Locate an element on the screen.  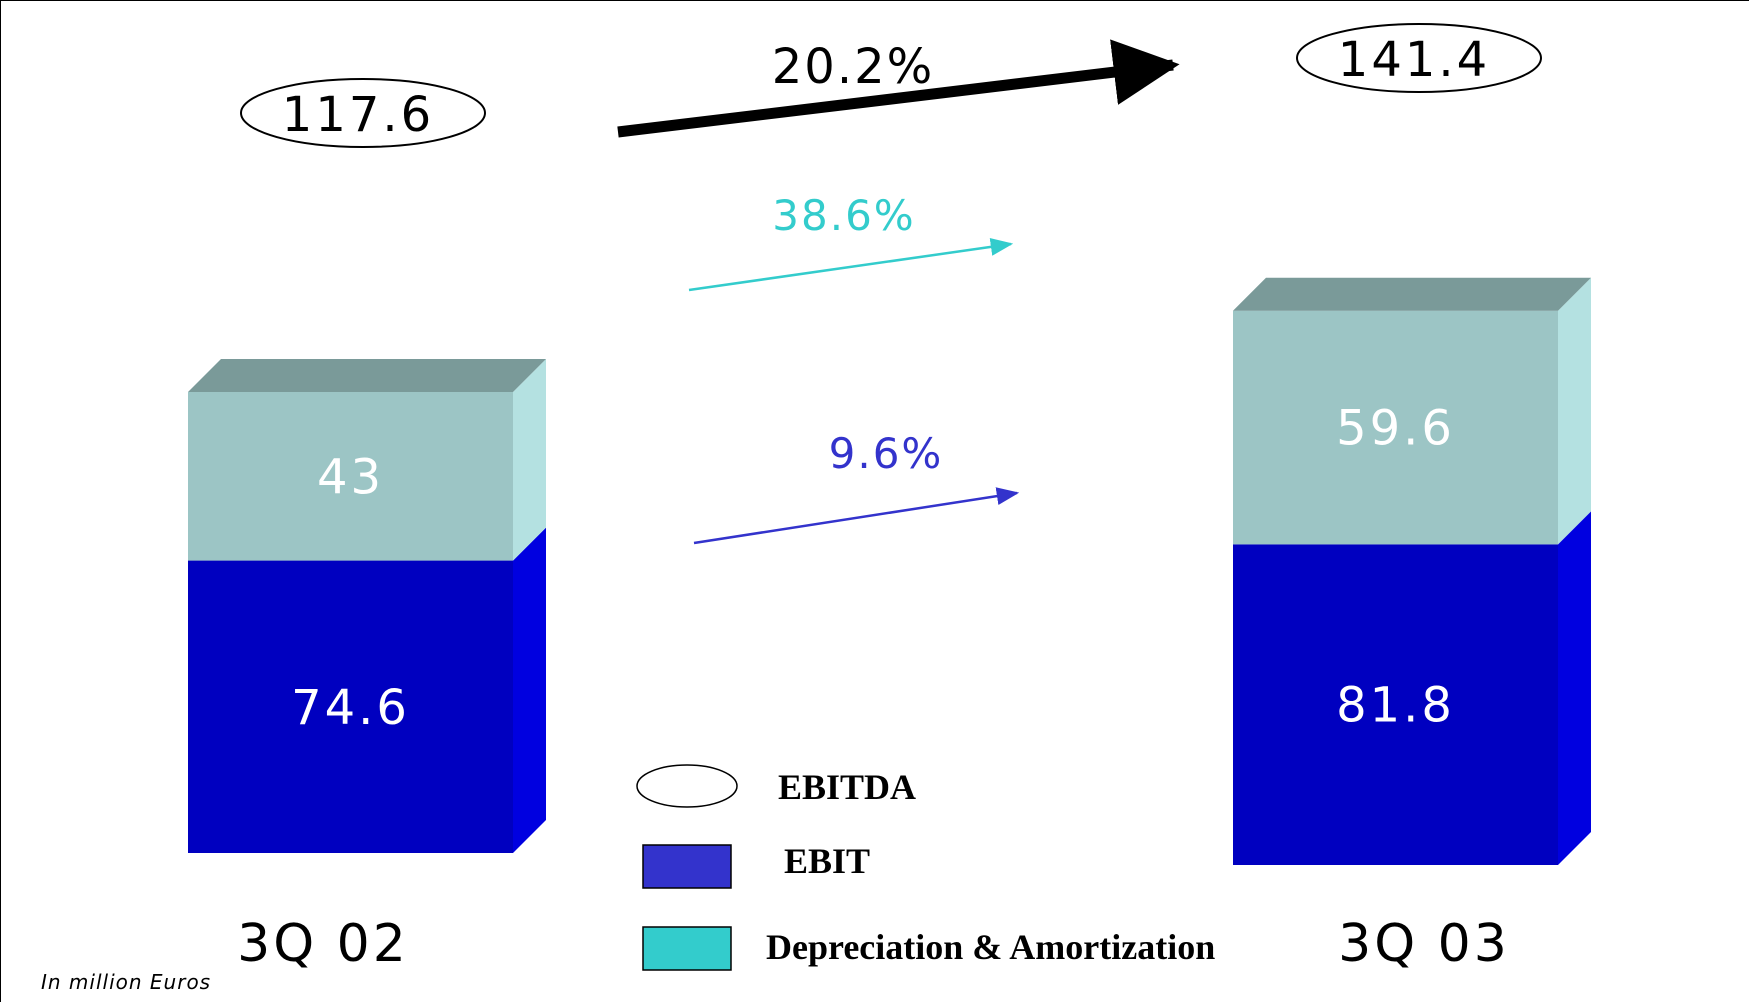
legend-label-ebitda: EBITDA is located at coordinates (847, 787).